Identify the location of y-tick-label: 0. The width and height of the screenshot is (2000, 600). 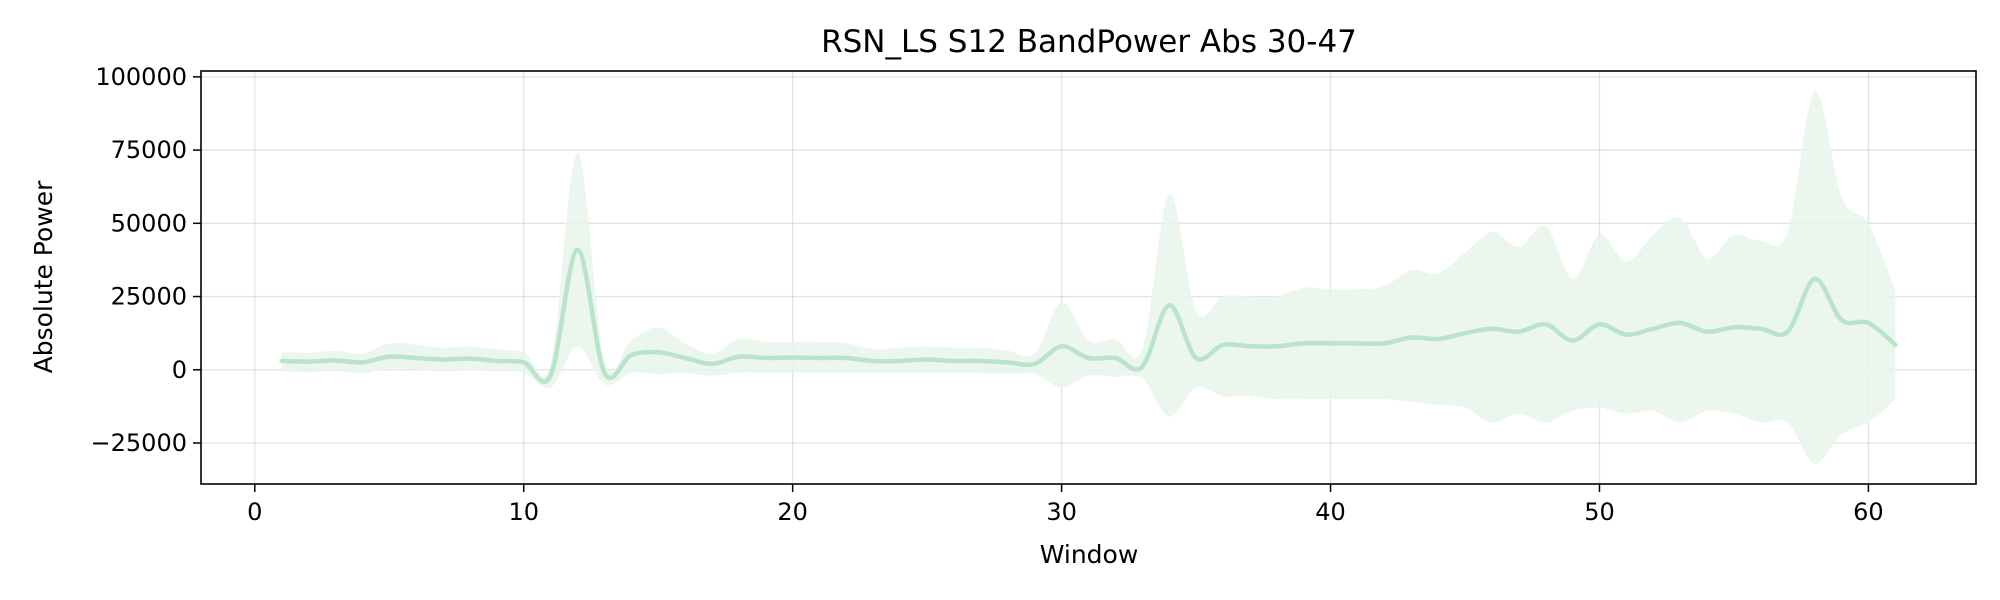
(179, 370).